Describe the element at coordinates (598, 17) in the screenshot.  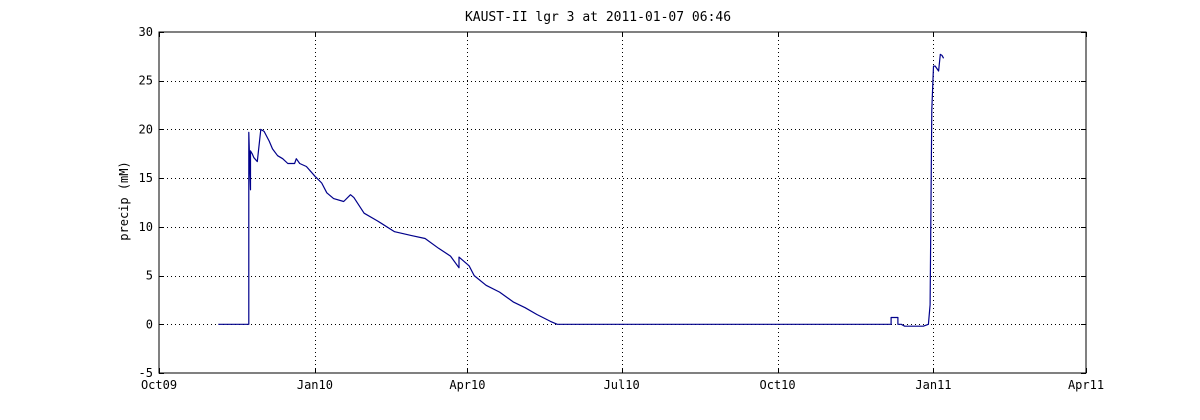
I see `chart-title: KAUST-II lgr 3 at 2011-01-07 06:46` at that location.